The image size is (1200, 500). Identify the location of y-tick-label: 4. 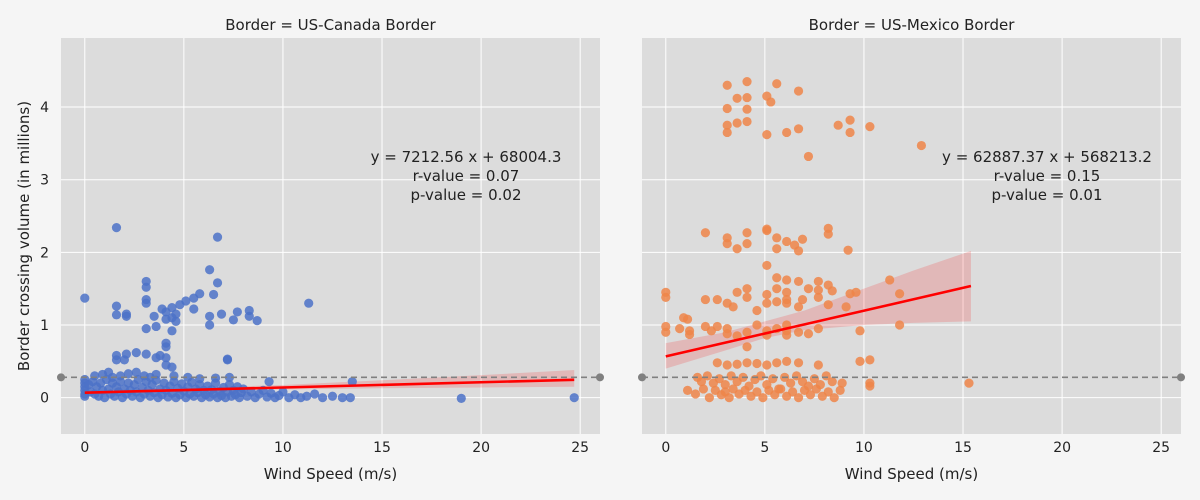
(44, 108).